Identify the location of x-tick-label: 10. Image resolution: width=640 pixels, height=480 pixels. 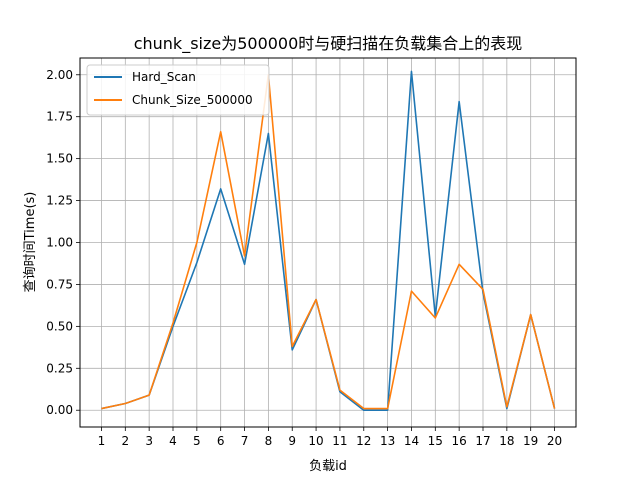
(315, 441).